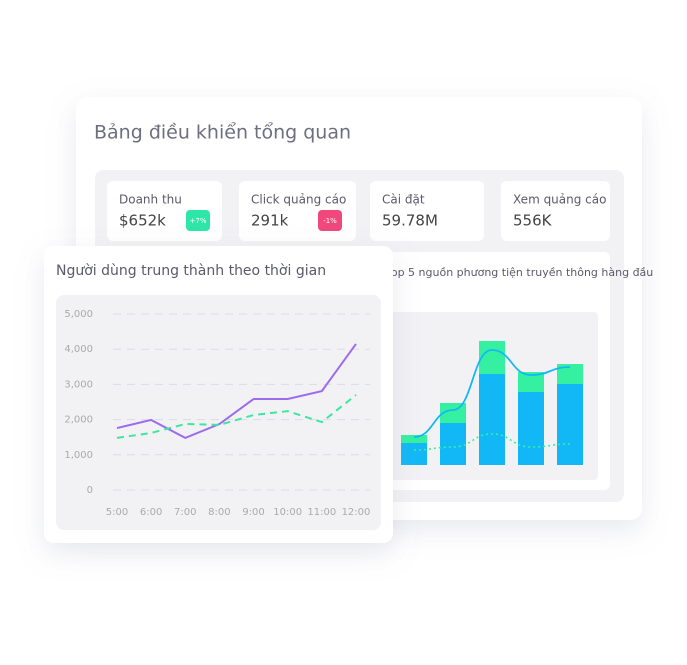  What do you see at coordinates (78, 420) in the screenshot?
I see `y-tick-label: 2,000` at bounding box center [78, 420].